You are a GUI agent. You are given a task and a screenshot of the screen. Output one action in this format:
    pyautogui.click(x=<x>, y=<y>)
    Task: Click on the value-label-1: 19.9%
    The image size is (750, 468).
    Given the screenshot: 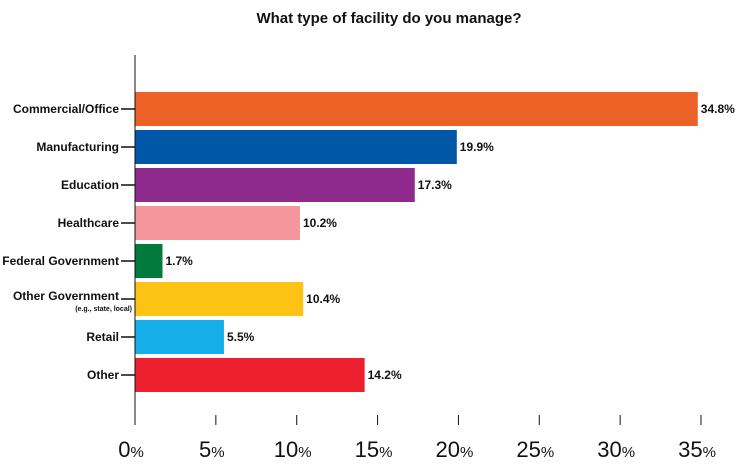 What is the action you would take?
    pyautogui.click(x=477, y=147)
    